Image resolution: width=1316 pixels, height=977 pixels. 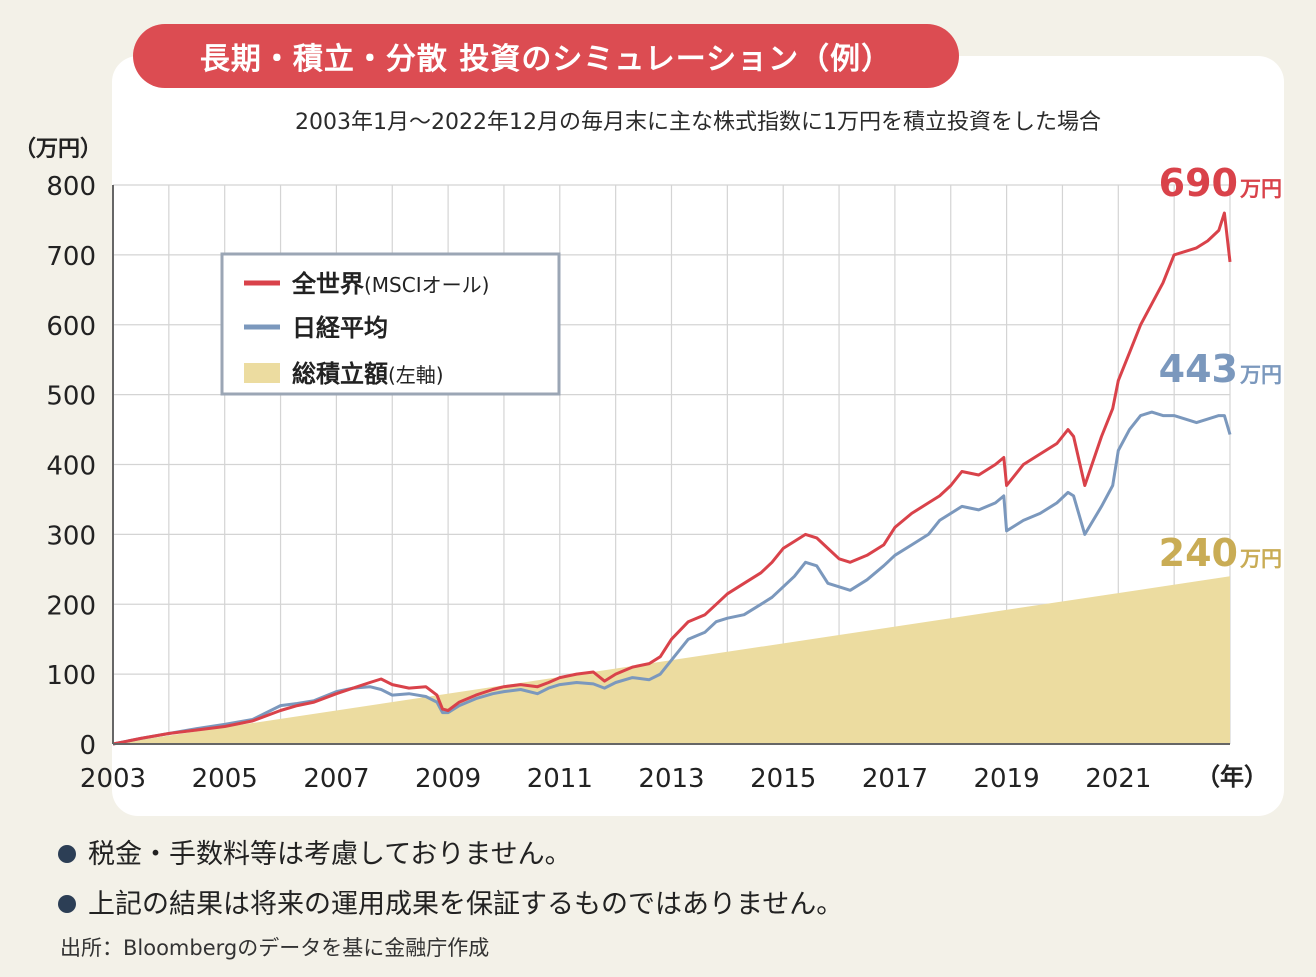 What do you see at coordinates (783, 779) in the screenshot?
I see `x-tick-label: 2015` at bounding box center [783, 779].